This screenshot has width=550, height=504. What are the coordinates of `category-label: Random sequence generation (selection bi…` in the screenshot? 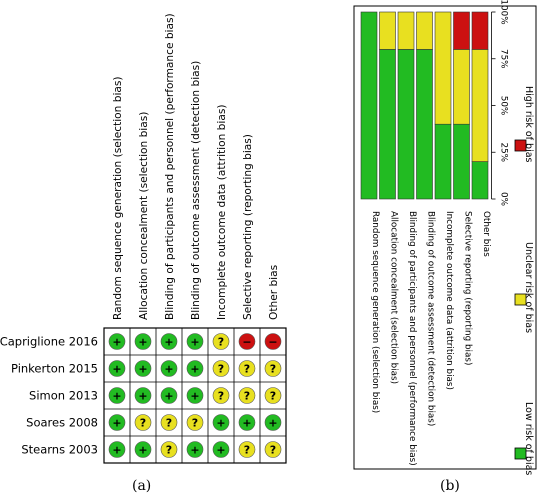 It's located at (375, 312).